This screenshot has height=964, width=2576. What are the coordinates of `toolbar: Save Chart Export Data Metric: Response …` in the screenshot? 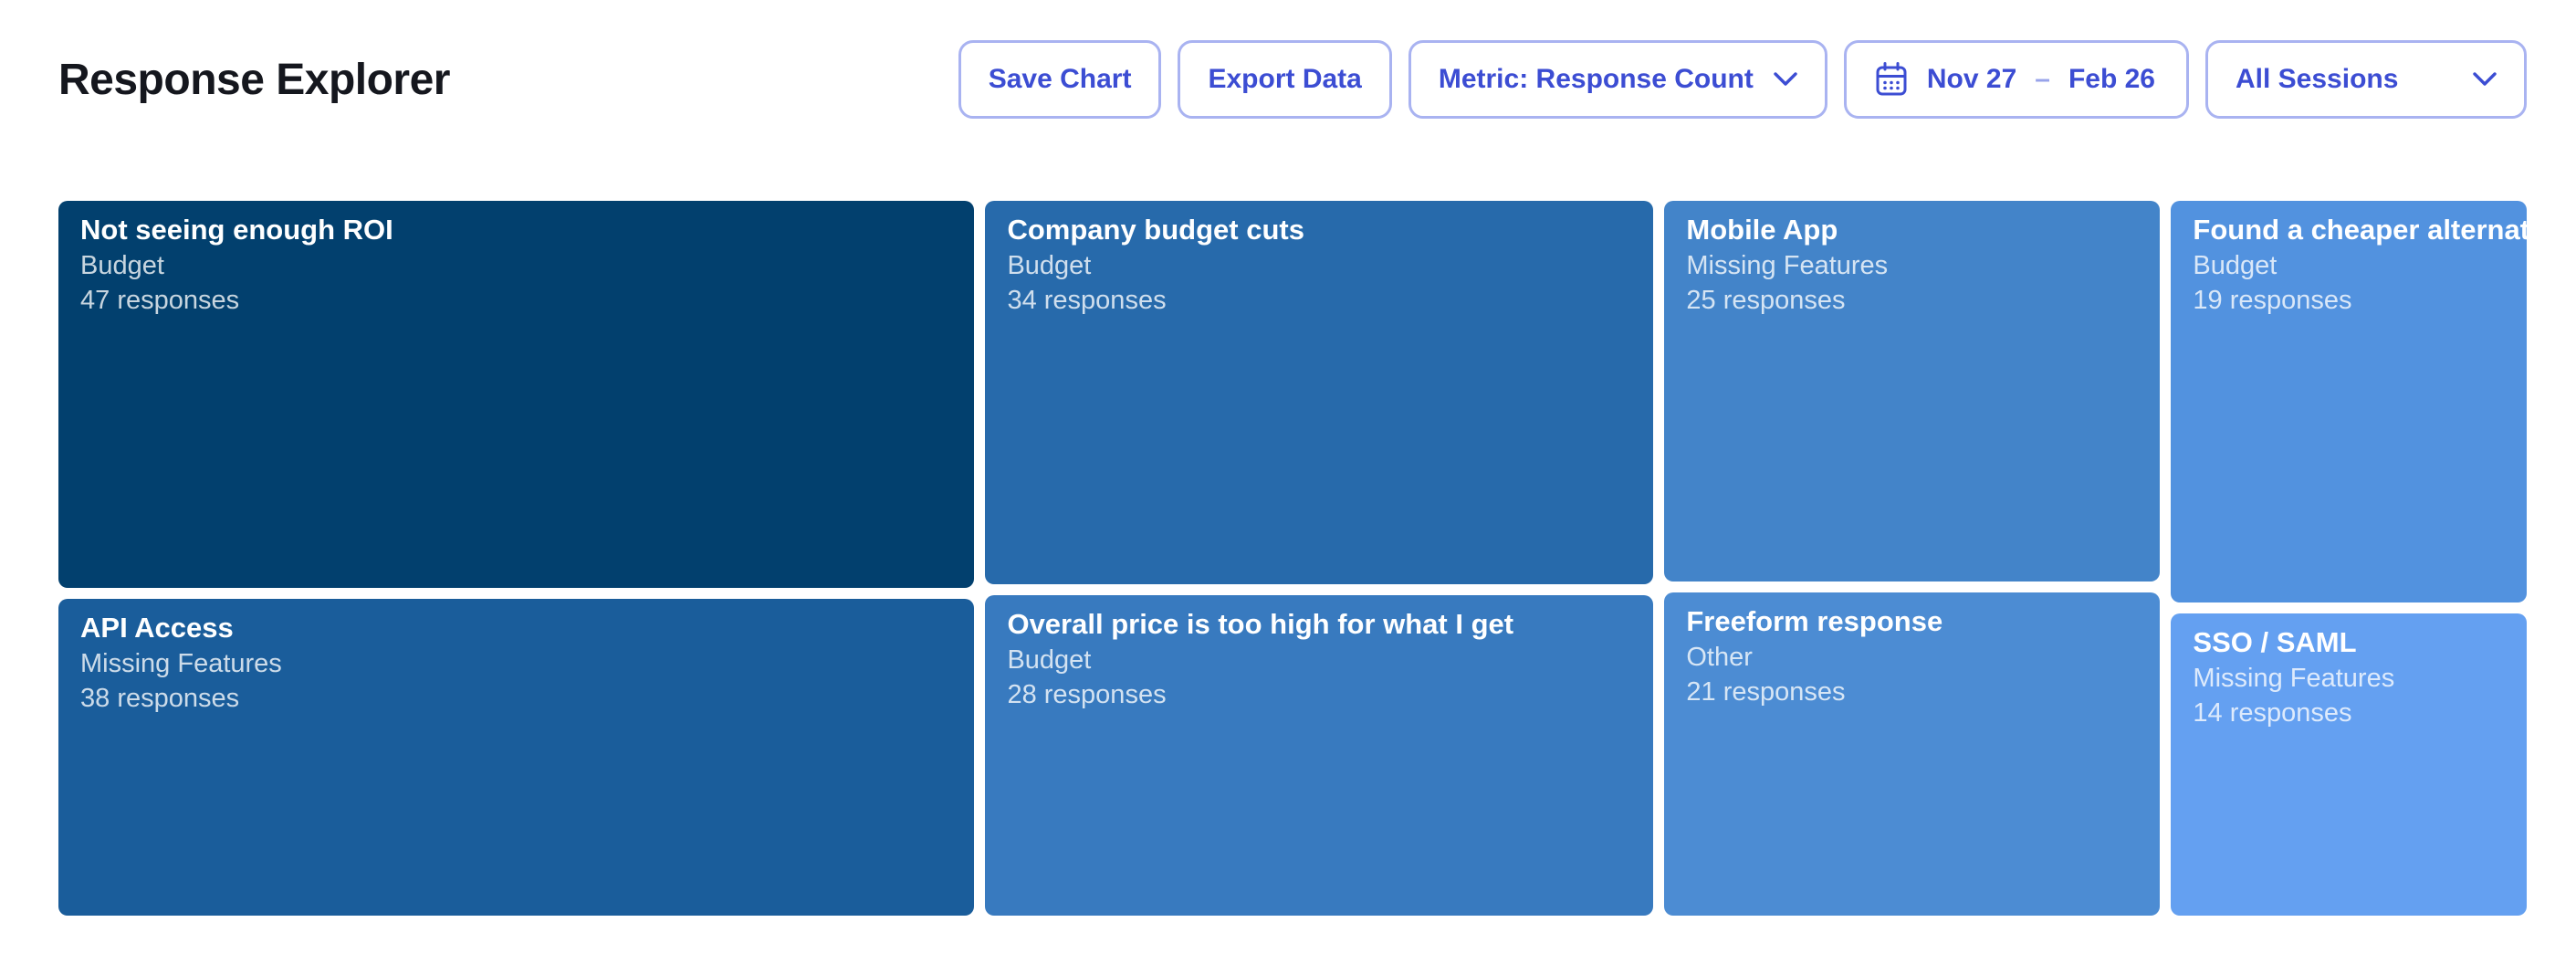 It's located at (1743, 79).